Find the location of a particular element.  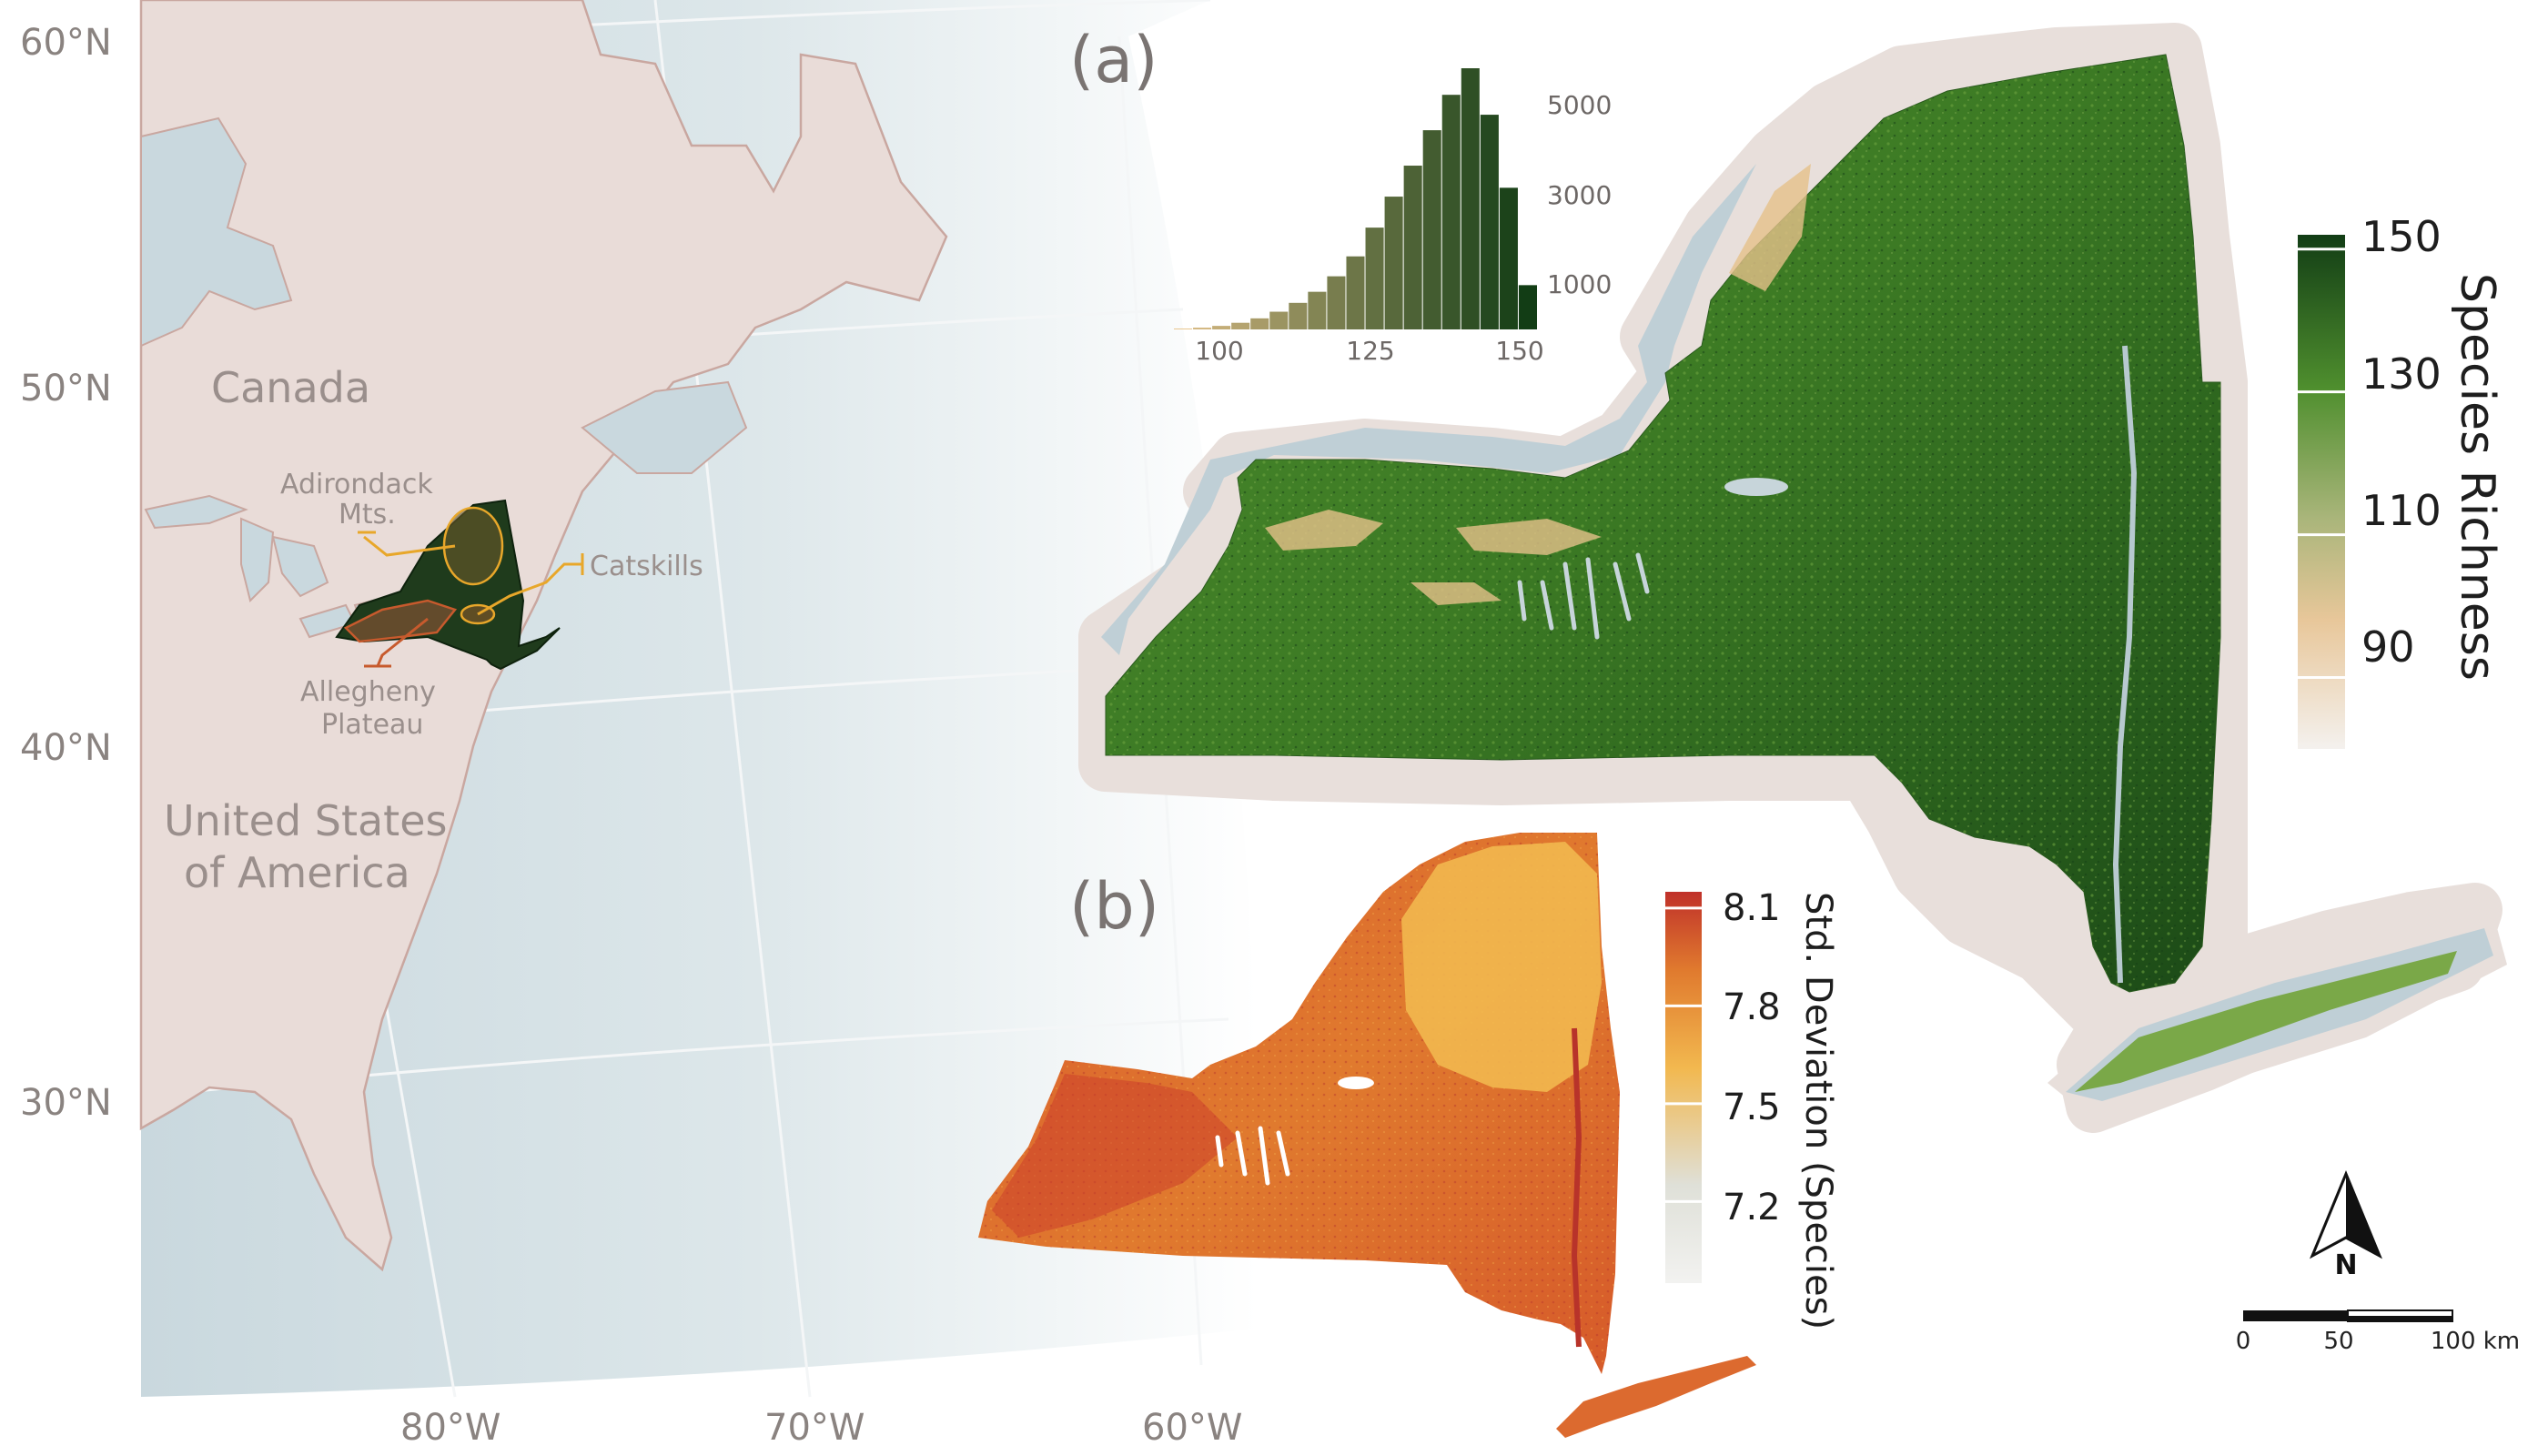

legend-richness-tick-90: 90 is located at coordinates (2388, 647).